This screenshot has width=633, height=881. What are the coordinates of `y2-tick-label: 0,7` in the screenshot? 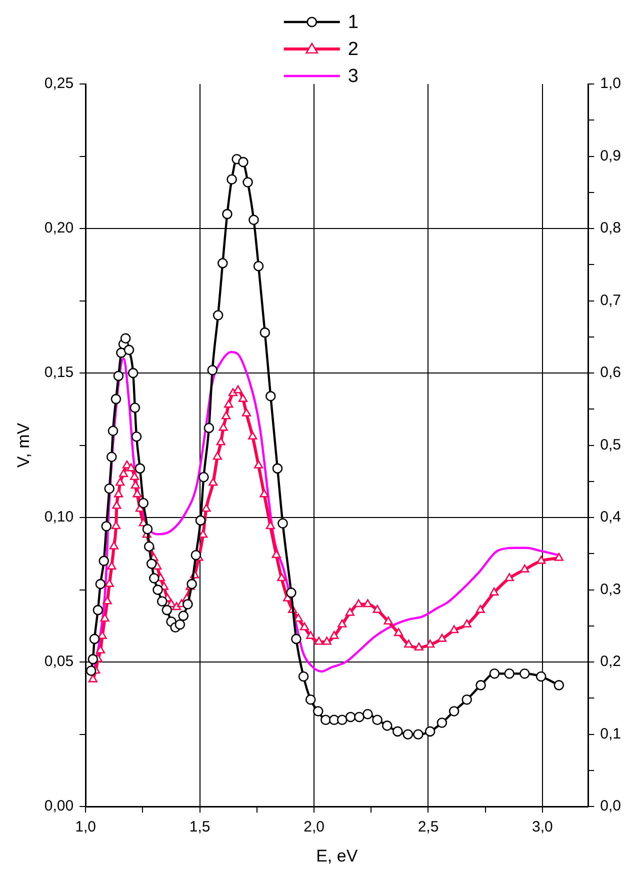 It's located at (611, 300).